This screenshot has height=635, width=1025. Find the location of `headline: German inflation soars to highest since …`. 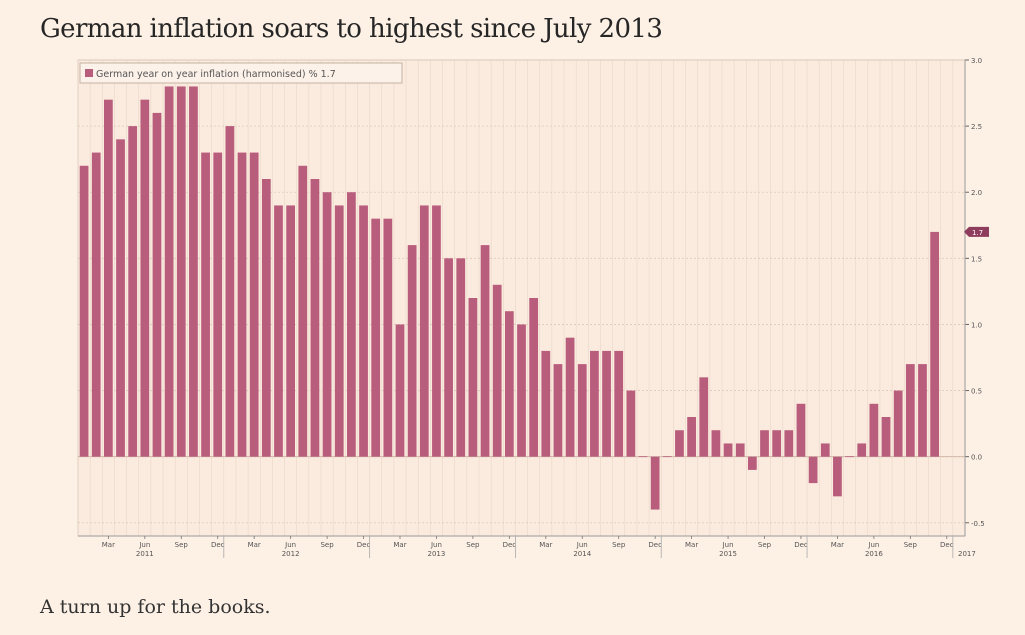

headline: German inflation soars to highest since … is located at coordinates (351, 29).